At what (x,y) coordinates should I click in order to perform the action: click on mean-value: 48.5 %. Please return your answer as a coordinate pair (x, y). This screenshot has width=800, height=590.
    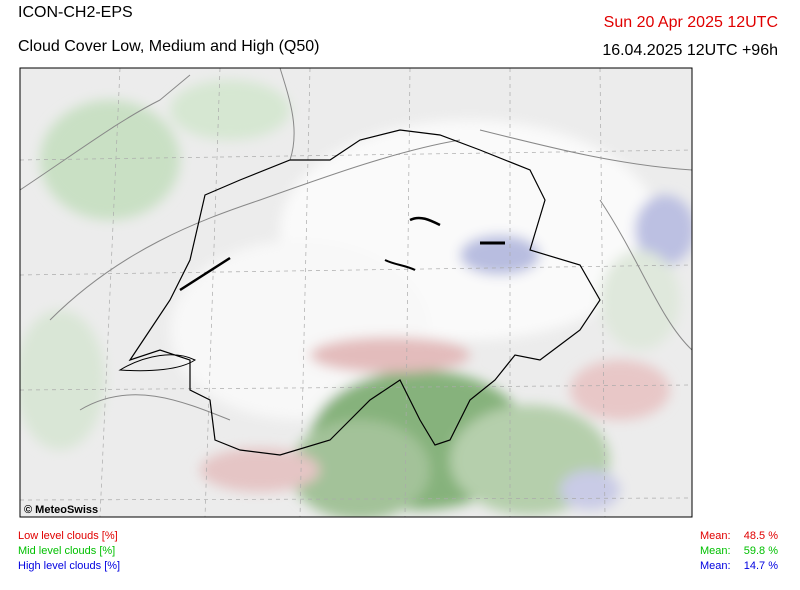
    Looking at the image, I should click on (760, 536).